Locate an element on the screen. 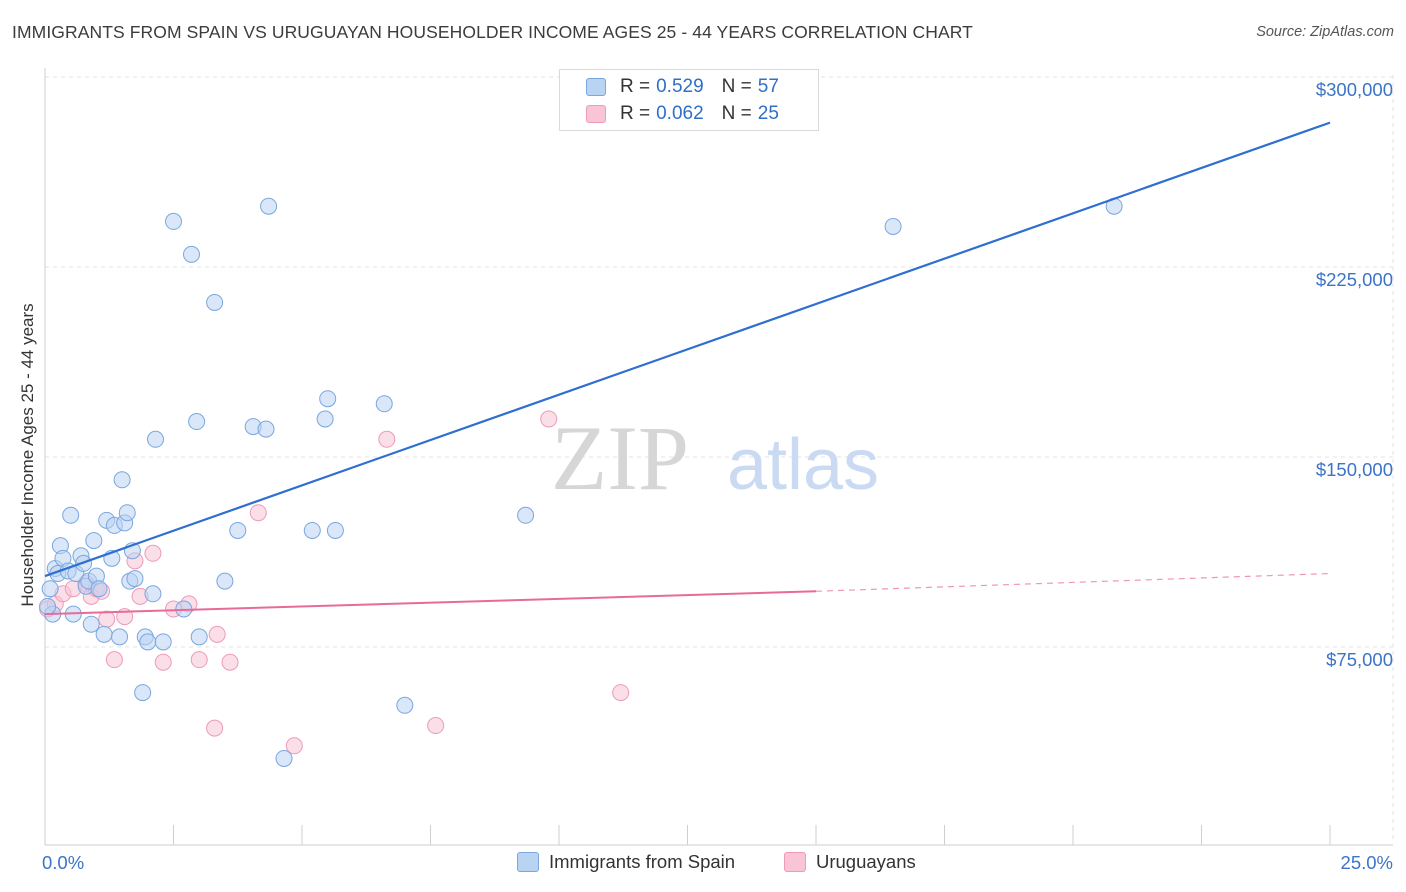  watermark-zip: ZIP is located at coordinates (620, 458).